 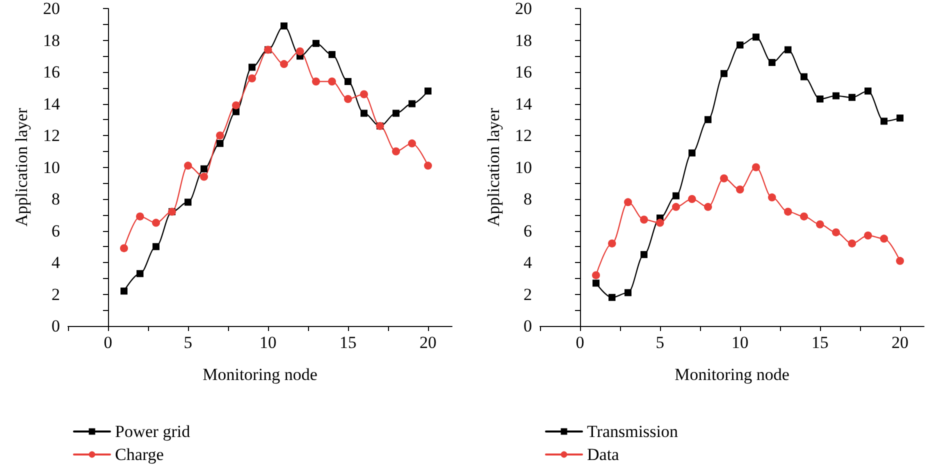 I want to click on y-tick-label: 14, so click(x=523, y=104).